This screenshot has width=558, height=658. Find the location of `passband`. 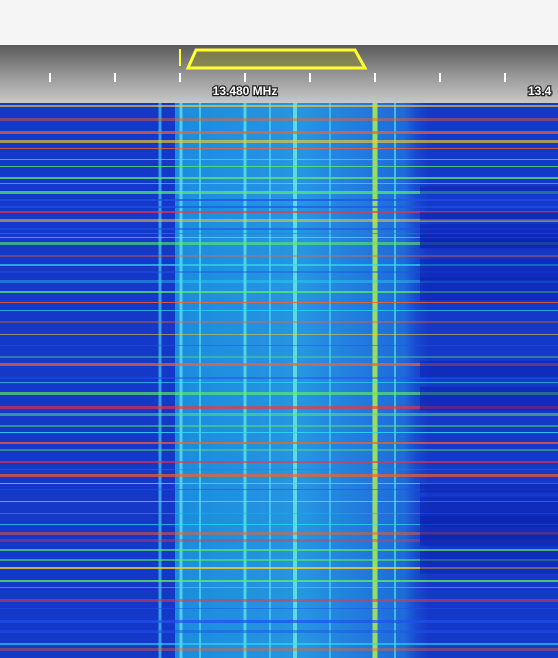

passband is located at coordinates (276, 59).